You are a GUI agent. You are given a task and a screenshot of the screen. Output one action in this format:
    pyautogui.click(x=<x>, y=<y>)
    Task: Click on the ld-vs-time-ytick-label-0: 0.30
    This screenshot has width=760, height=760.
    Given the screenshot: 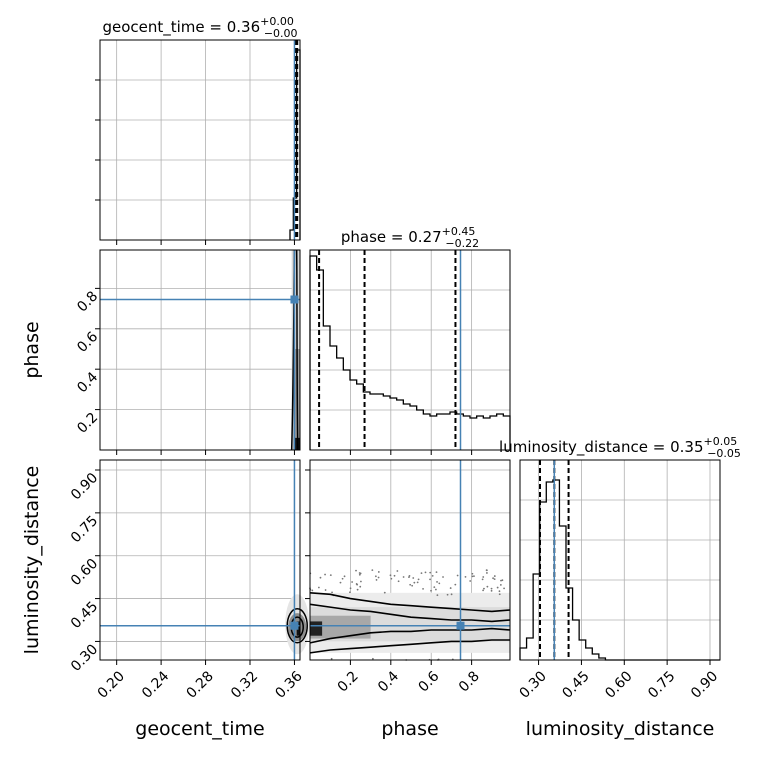 What is the action you would take?
    pyautogui.click(x=84, y=657)
    